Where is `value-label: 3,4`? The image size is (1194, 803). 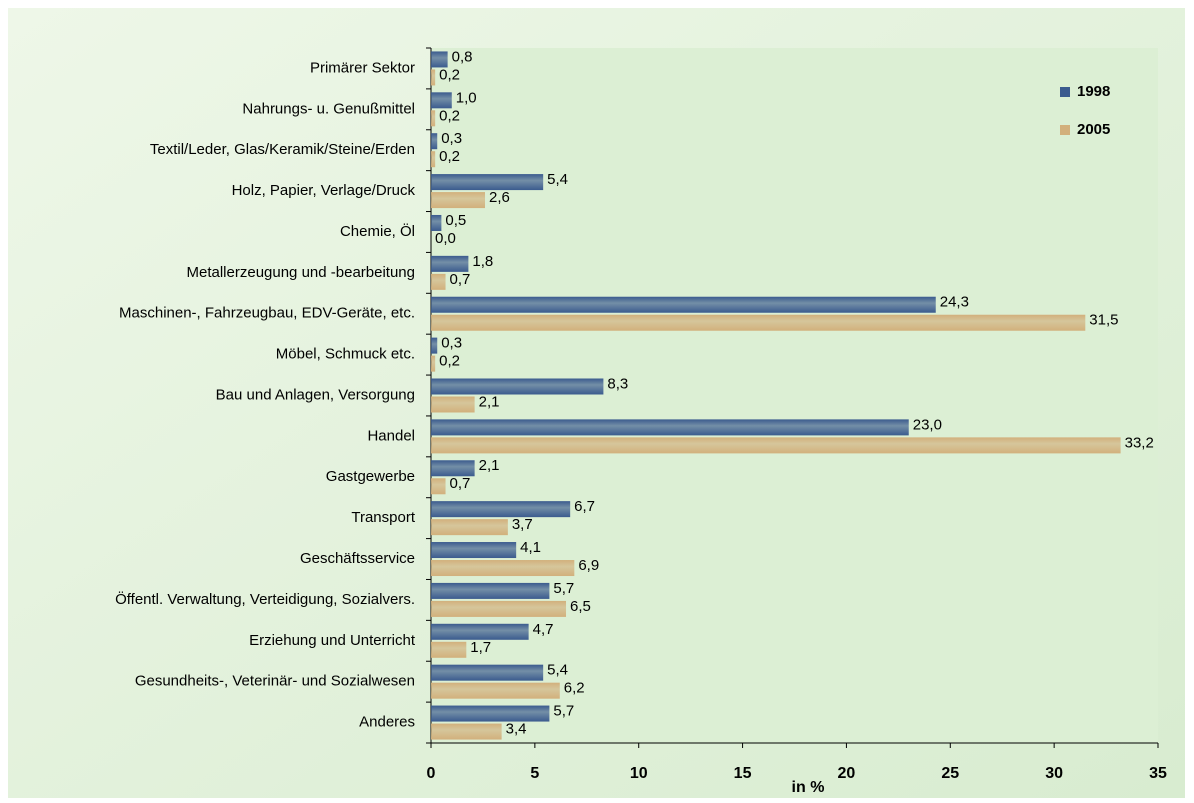
value-label: 3,4 is located at coordinates (516, 729).